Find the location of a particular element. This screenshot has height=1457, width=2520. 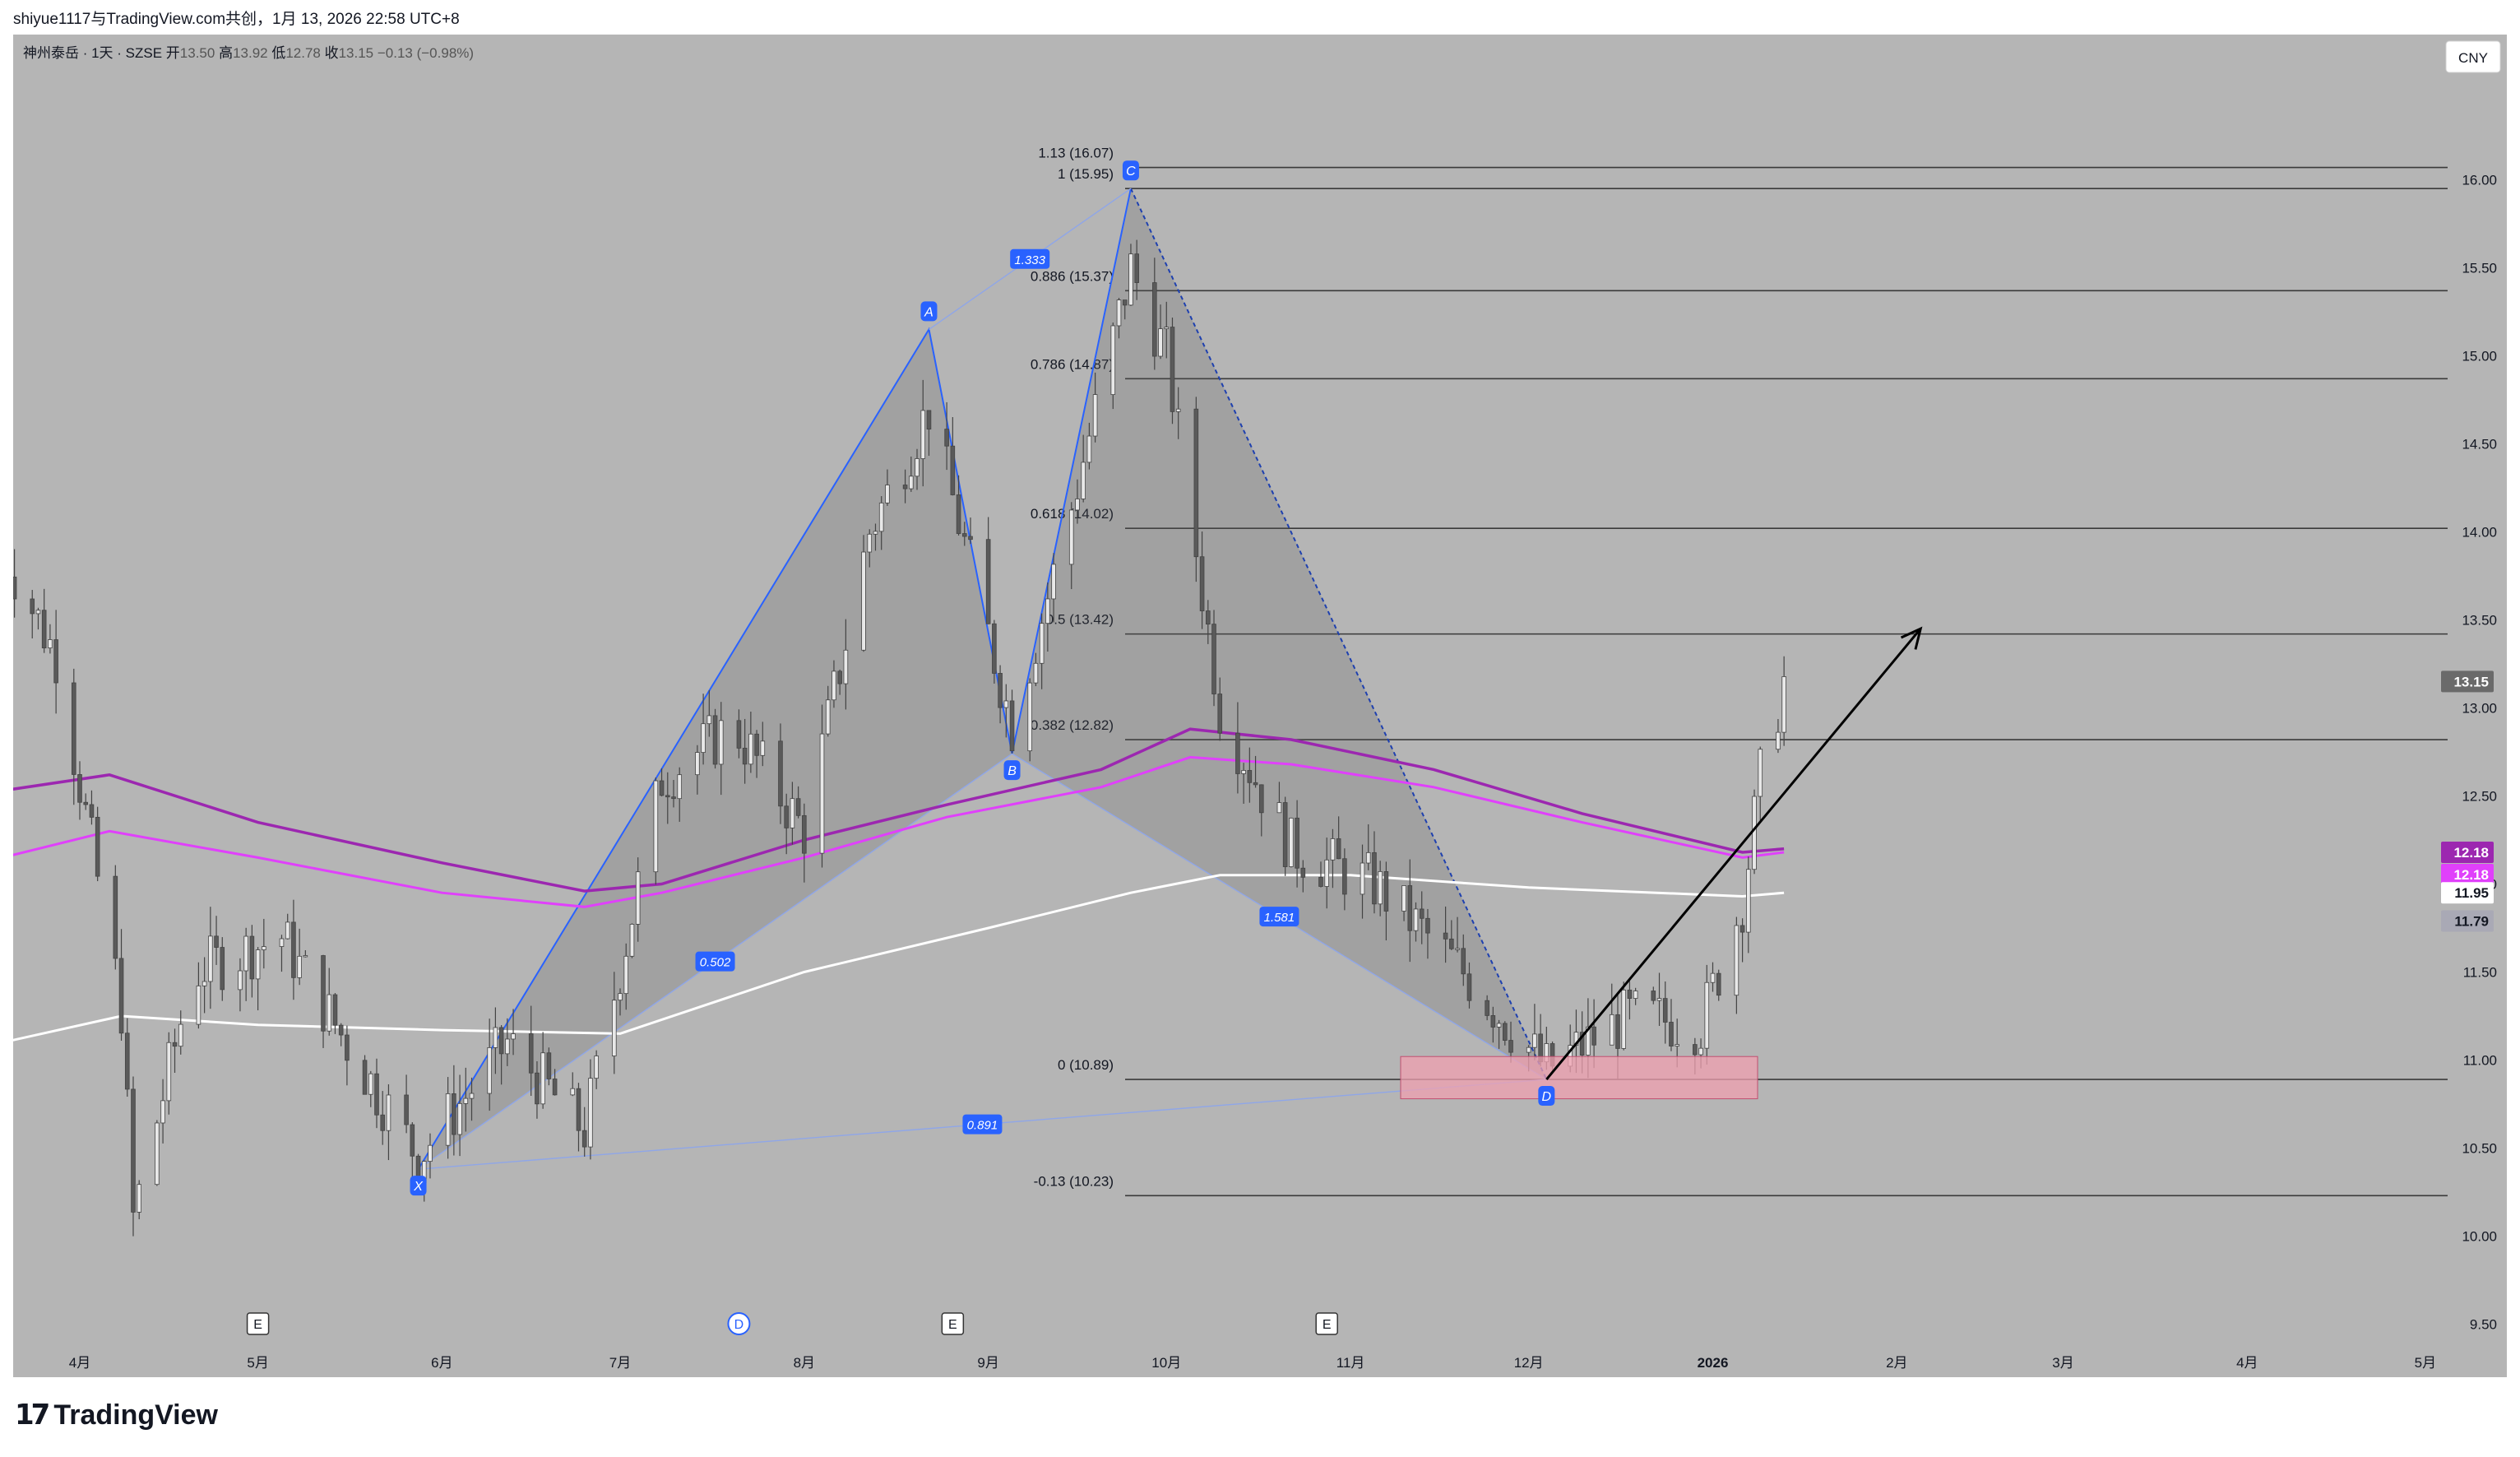

tradingview-logo-icon: 𝟭𝟳 is located at coordinates (32, 1415).